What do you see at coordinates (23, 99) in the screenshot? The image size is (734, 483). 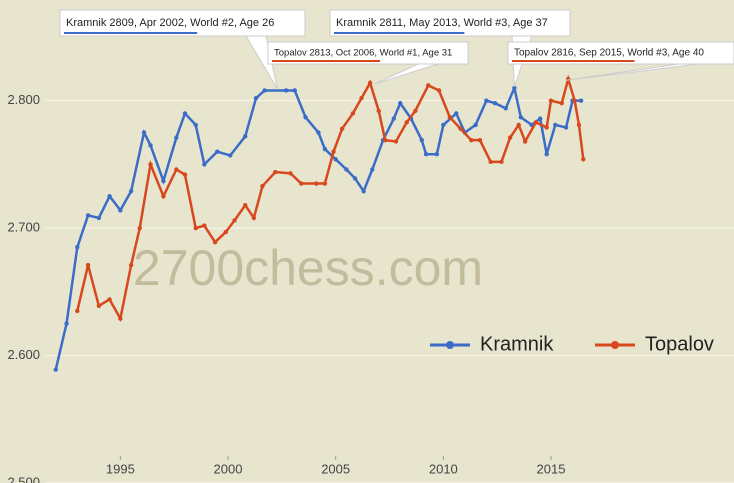 I see `y-tick-label: 2.800` at bounding box center [23, 99].